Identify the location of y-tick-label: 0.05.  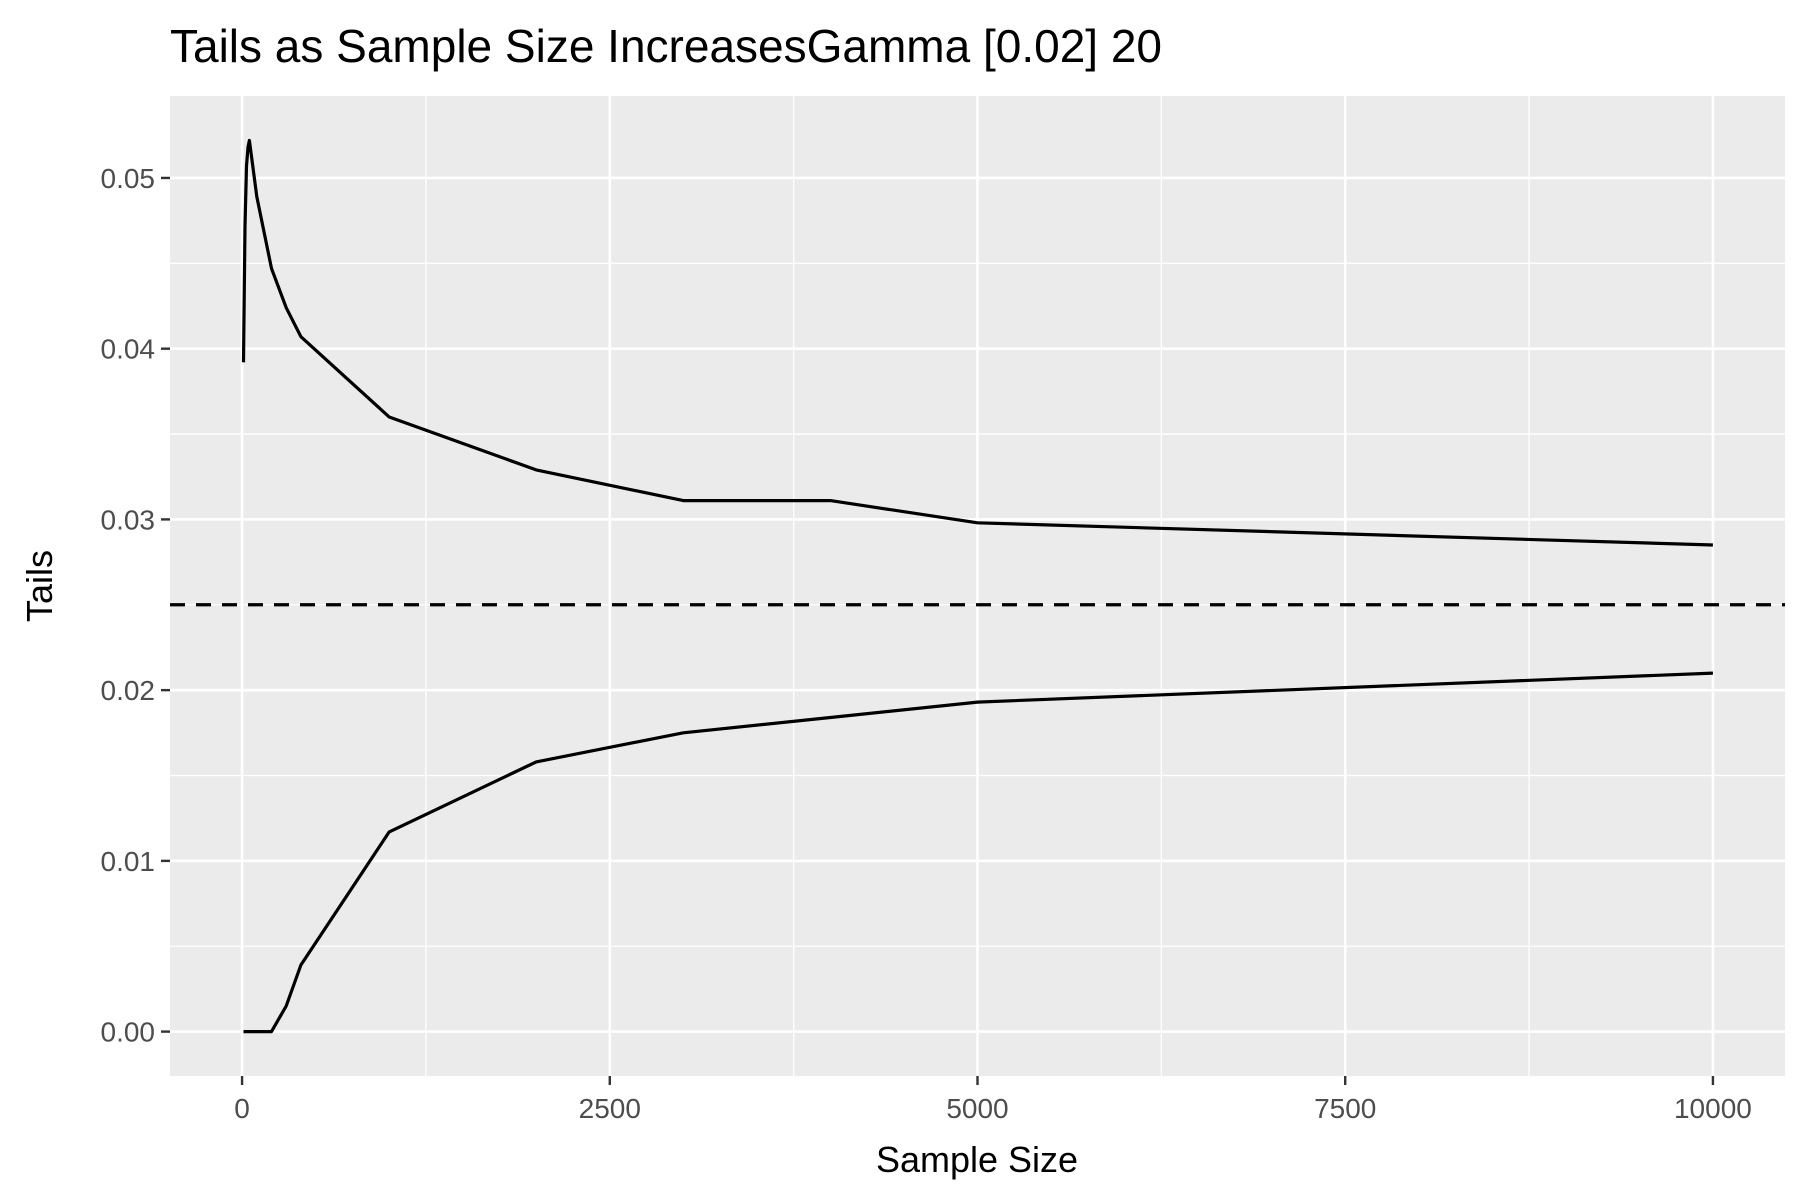
(128, 178).